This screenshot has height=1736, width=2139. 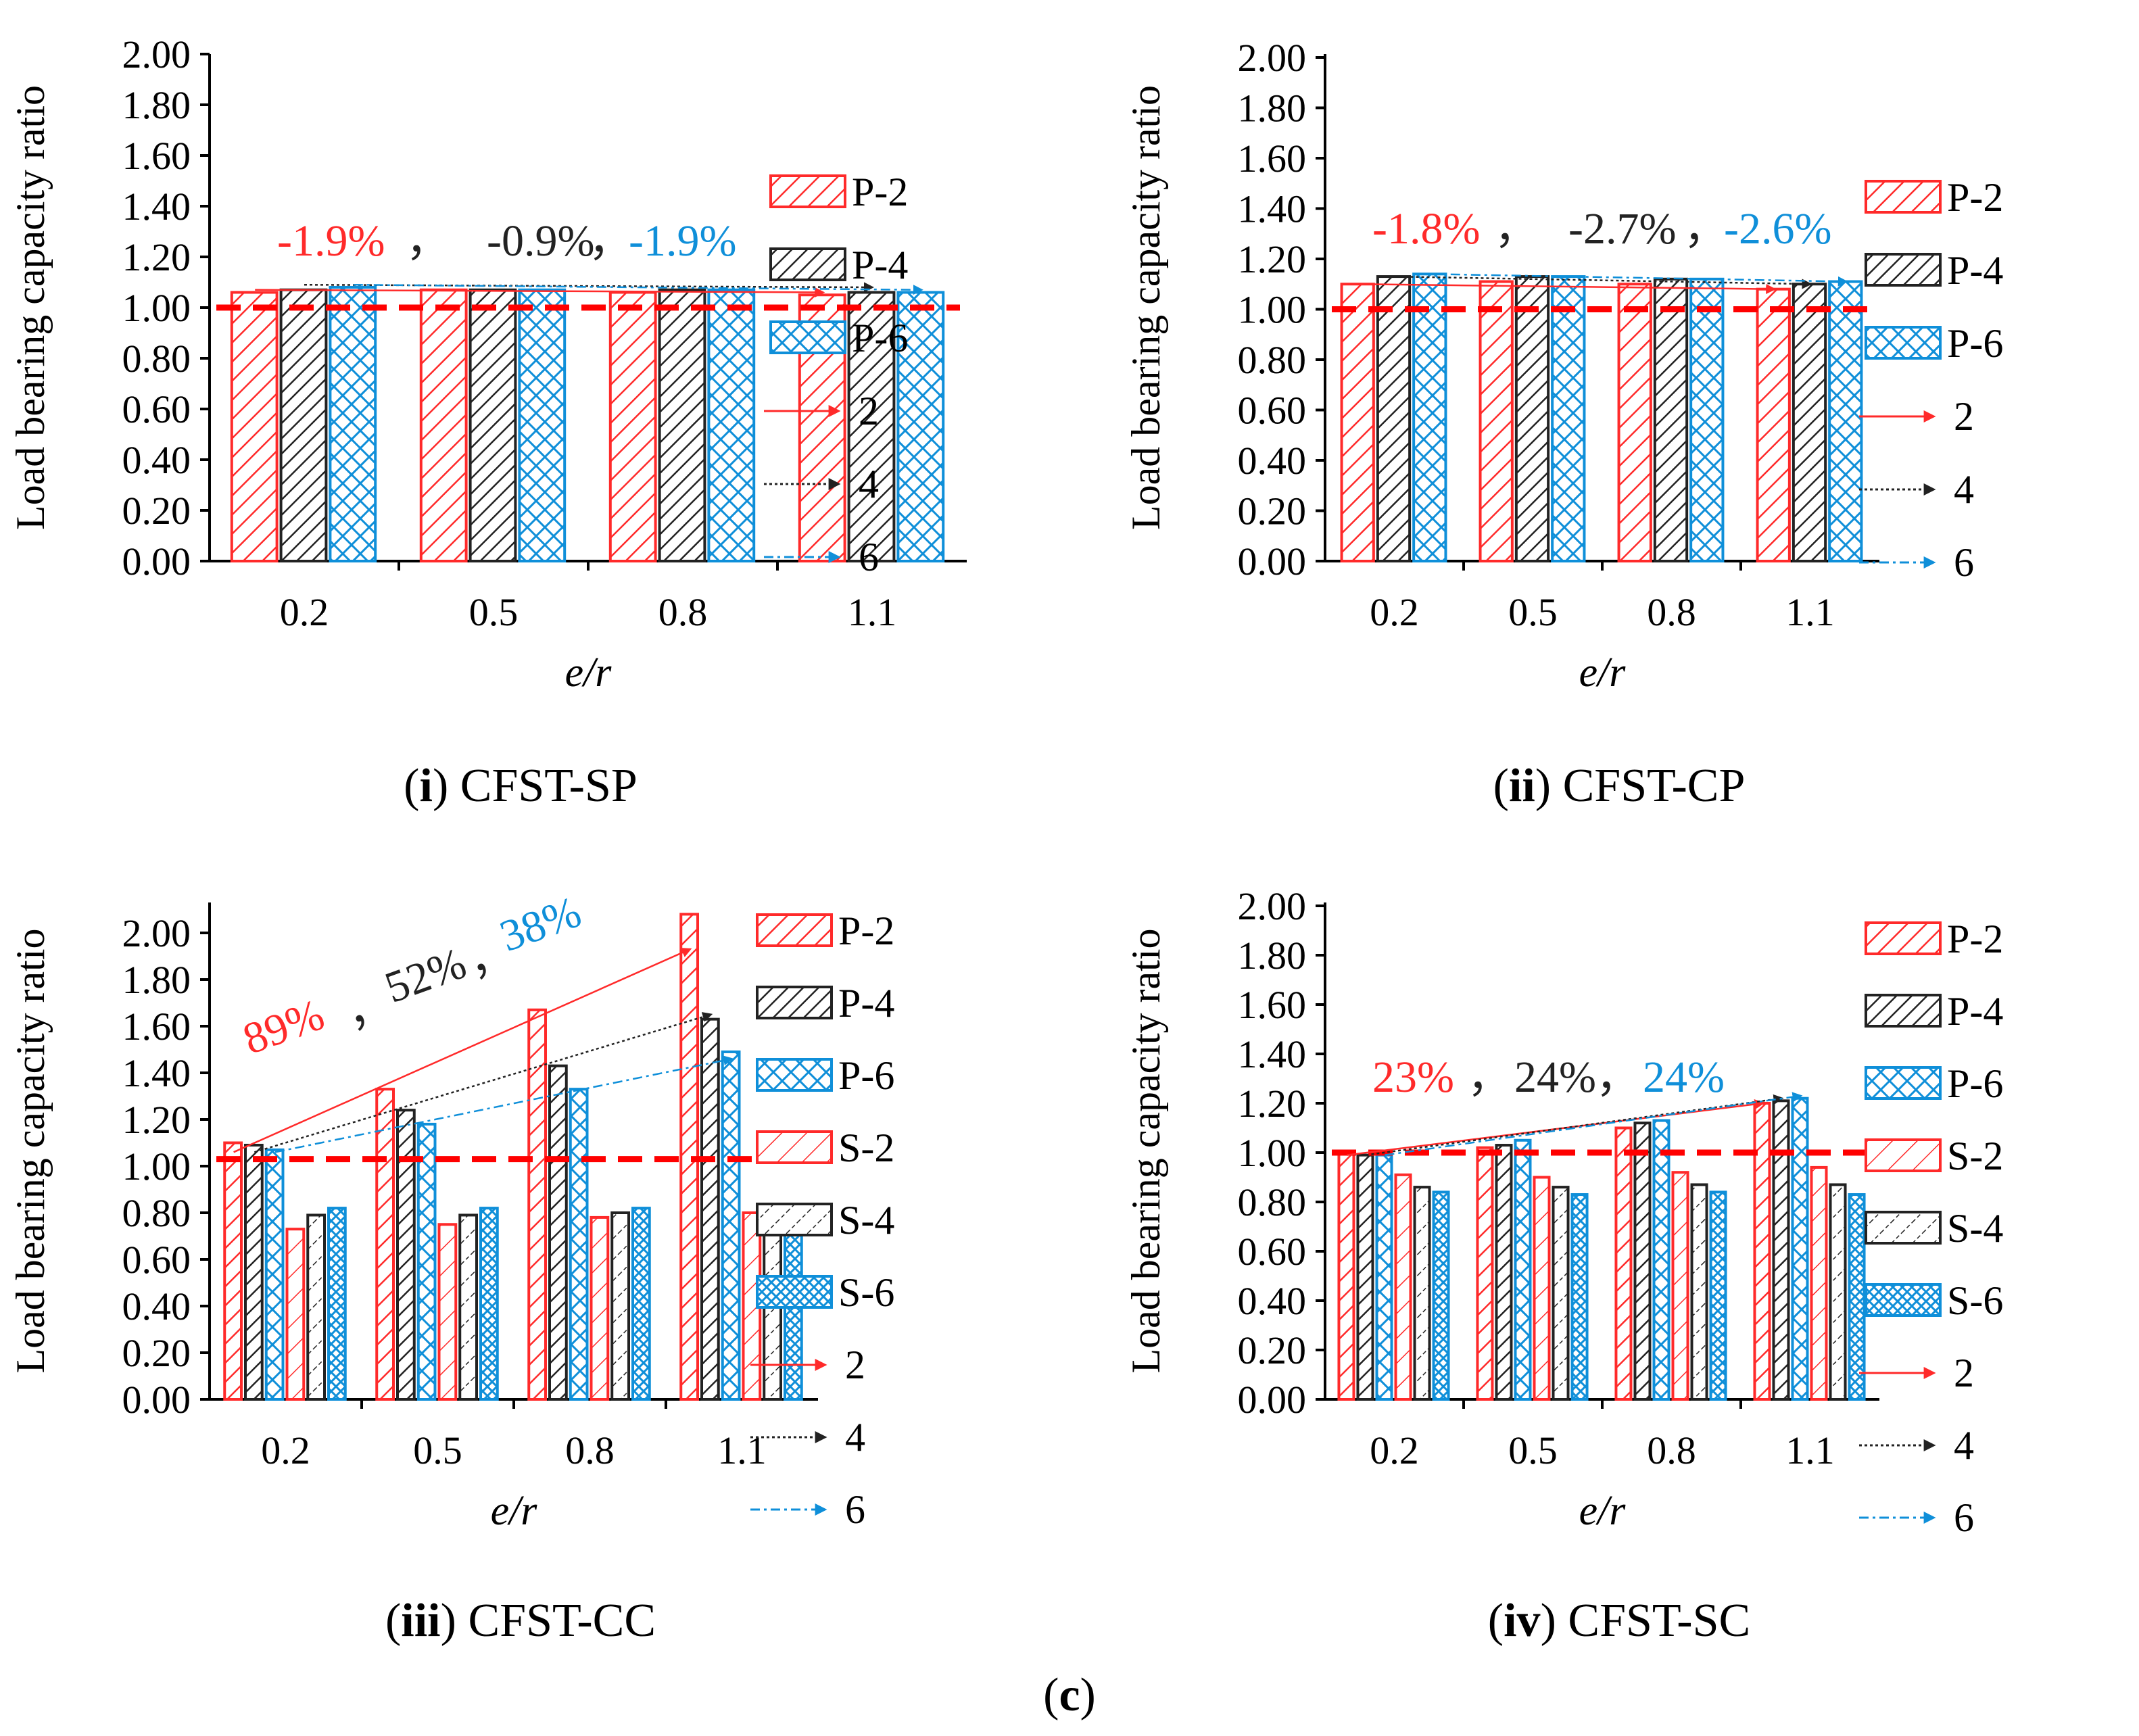 I want to click on x-tick-label: 1.1, so click(x=742, y=1450).